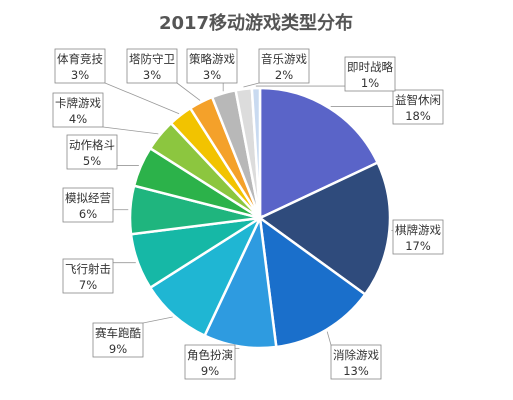  Describe the element at coordinates (92, 145) in the screenshot. I see `slice-label-name: 动作格斗` at that location.